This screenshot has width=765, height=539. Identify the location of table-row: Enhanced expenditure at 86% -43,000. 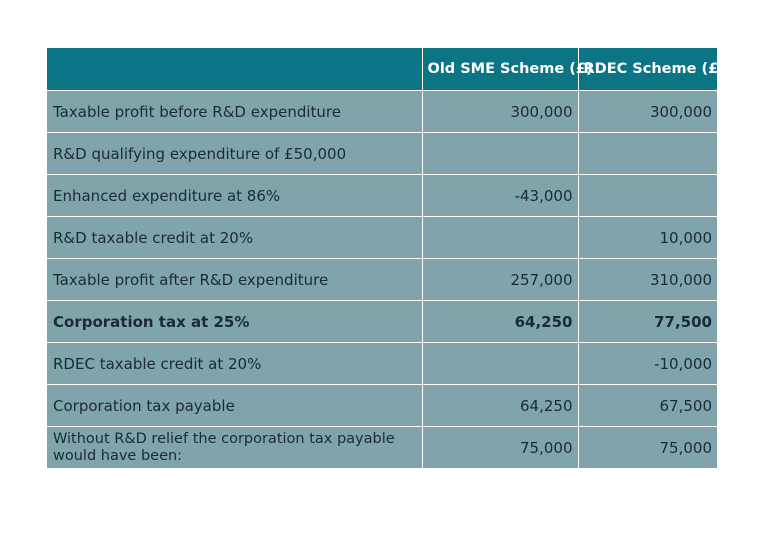
(382, 195).